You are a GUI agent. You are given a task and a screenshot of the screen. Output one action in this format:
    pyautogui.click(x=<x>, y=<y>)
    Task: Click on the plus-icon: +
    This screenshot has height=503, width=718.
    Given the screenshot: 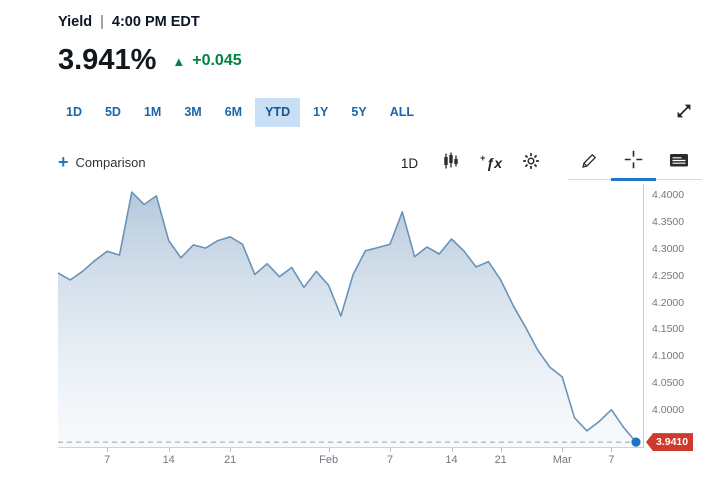 What is the action you would take?
    pyautogui.click(x=63, y=162)
    